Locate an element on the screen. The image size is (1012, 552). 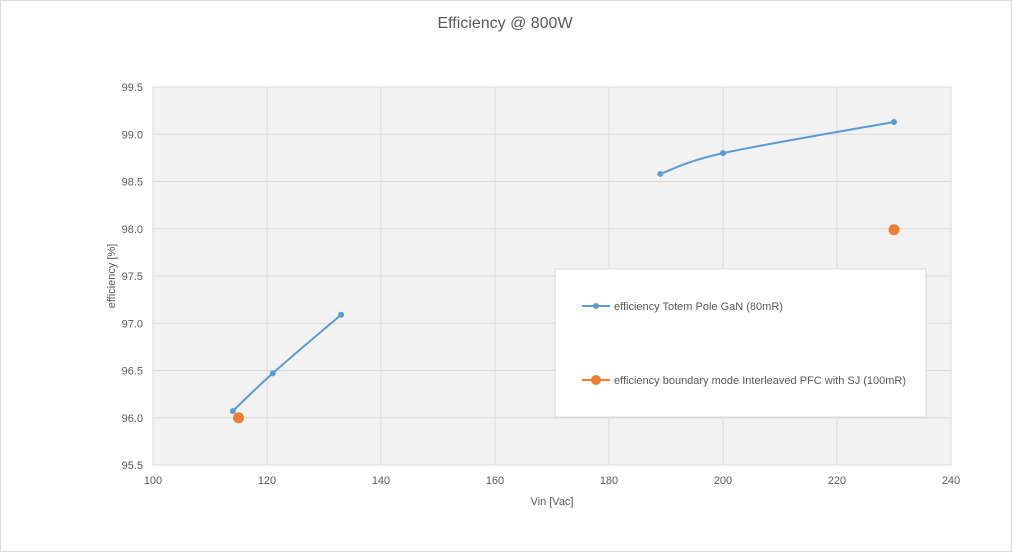
x-tick-label: 100 is located at coordinates (153, 481).